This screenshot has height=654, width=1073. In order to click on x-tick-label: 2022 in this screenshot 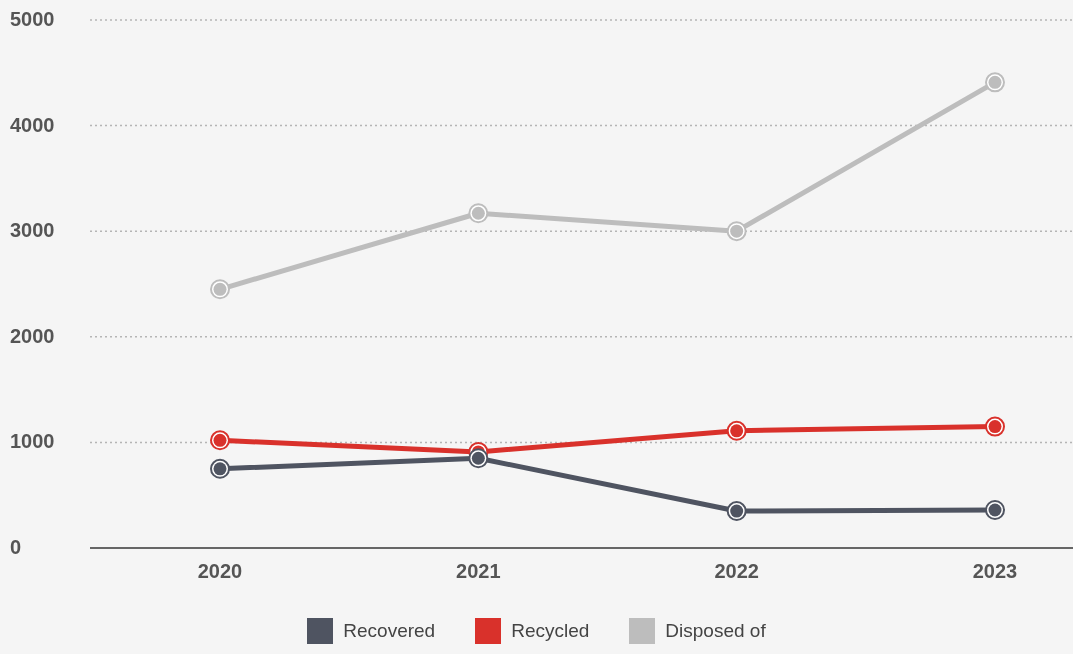, I will do `click(736, 571)`.